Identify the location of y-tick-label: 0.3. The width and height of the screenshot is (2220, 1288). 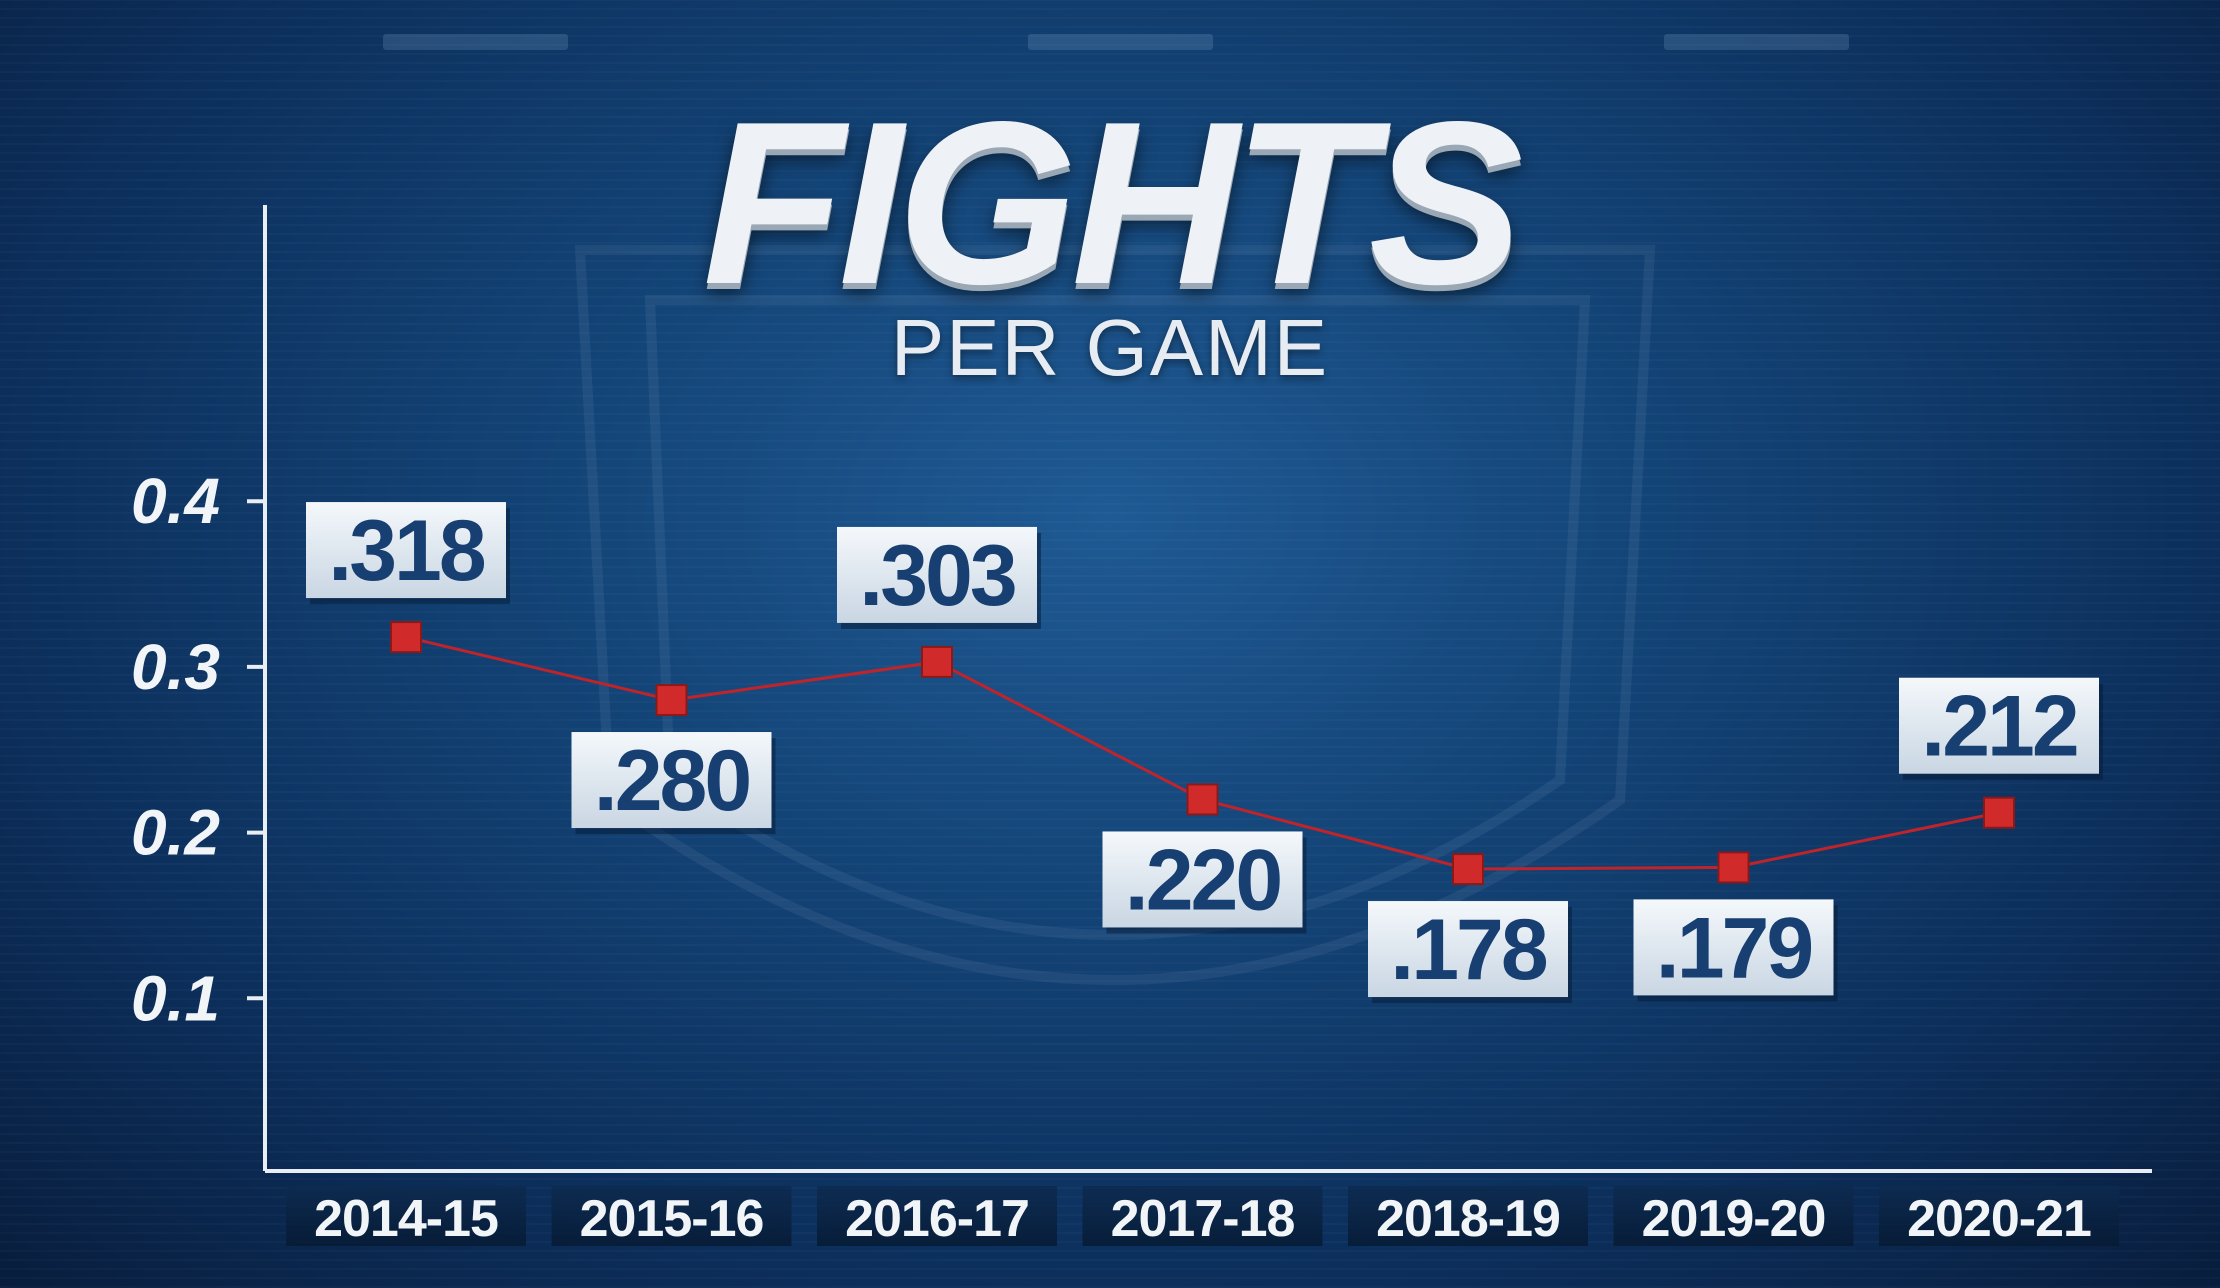
(175, 667).